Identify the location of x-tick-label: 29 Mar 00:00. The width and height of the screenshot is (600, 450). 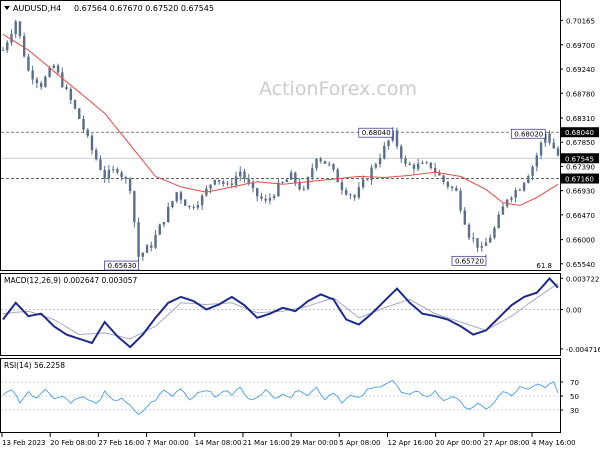
(314, 443).